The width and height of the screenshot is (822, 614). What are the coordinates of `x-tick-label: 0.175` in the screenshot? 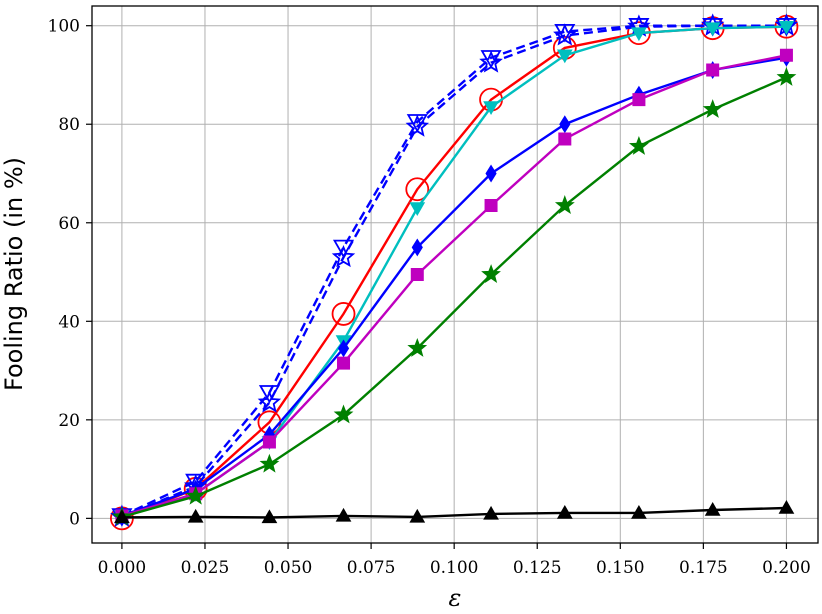 It's located at (703, 568).